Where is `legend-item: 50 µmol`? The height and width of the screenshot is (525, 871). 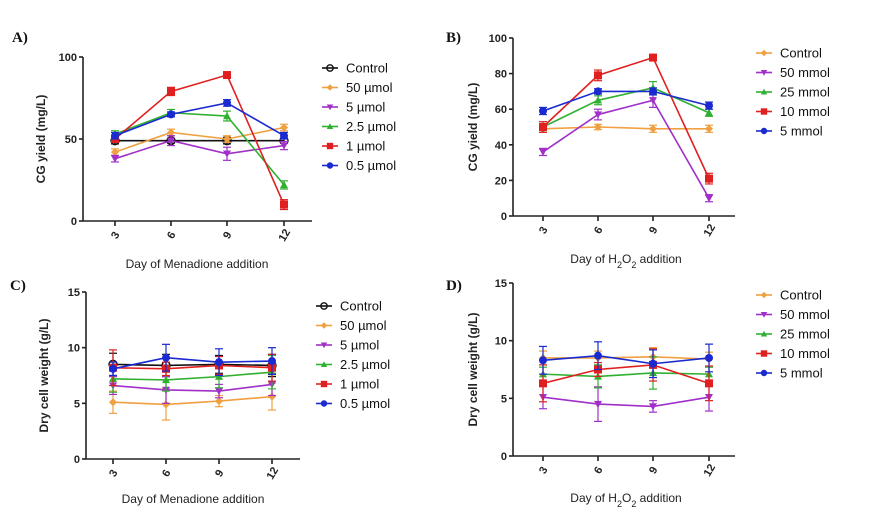 legend-item: 50 µmol is located at coordinates (357, 87).